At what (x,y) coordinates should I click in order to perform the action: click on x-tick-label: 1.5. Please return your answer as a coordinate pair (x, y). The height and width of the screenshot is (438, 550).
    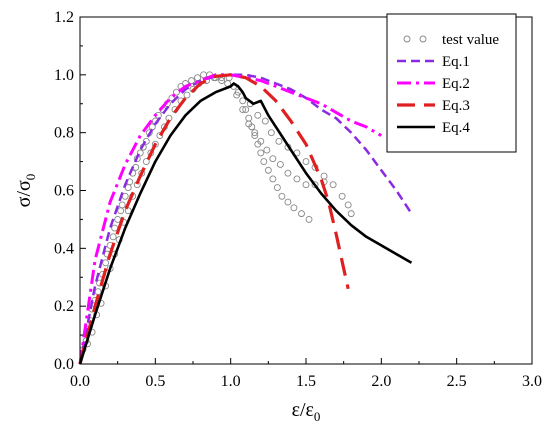
    Looking at the image, I should click on (306, 381).